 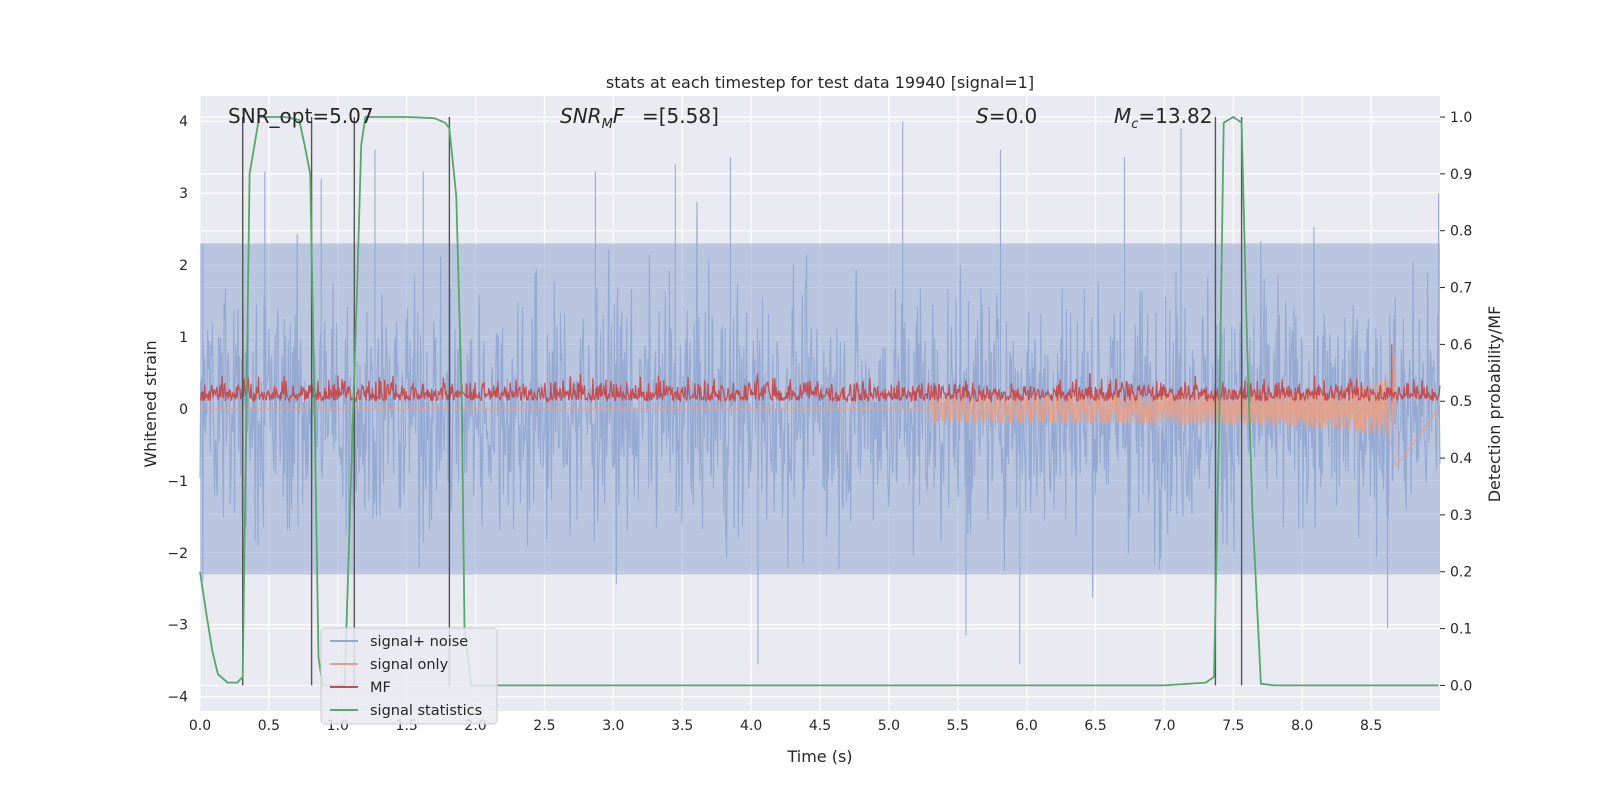 What do you see at coordinates (1095, 726) in the screenshot?
I see `x-tick-label: 6.5` at bounding box center [1095, 726].